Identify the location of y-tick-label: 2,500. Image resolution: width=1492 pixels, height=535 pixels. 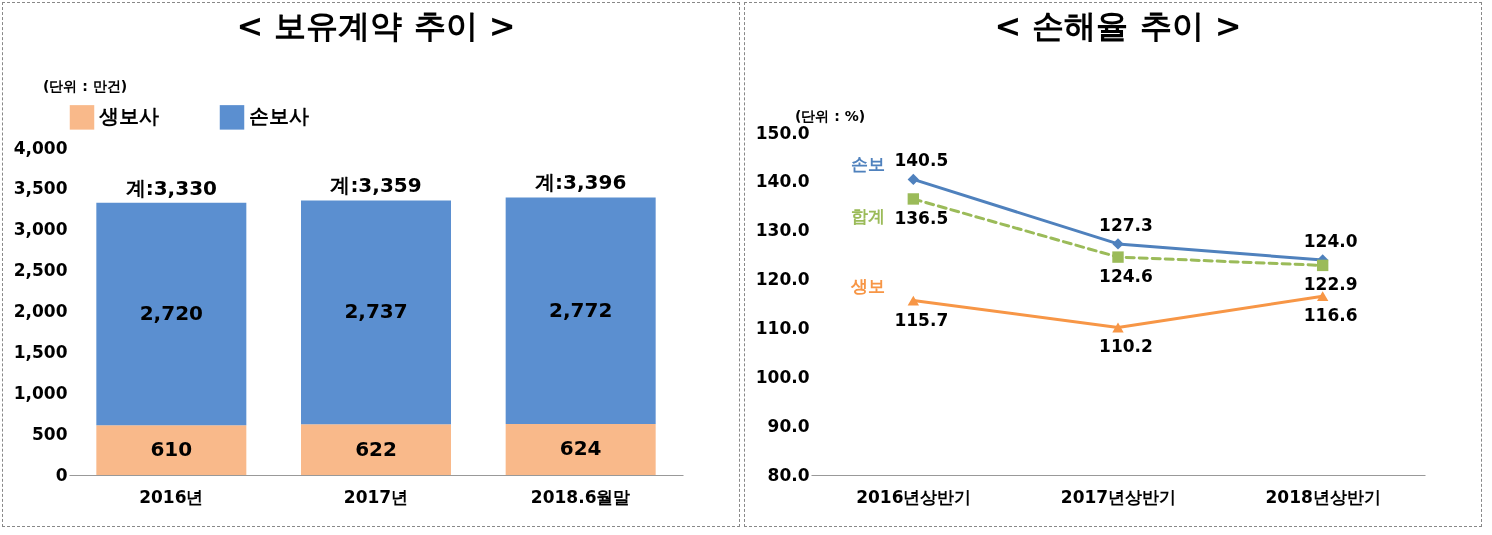
(40, 270).